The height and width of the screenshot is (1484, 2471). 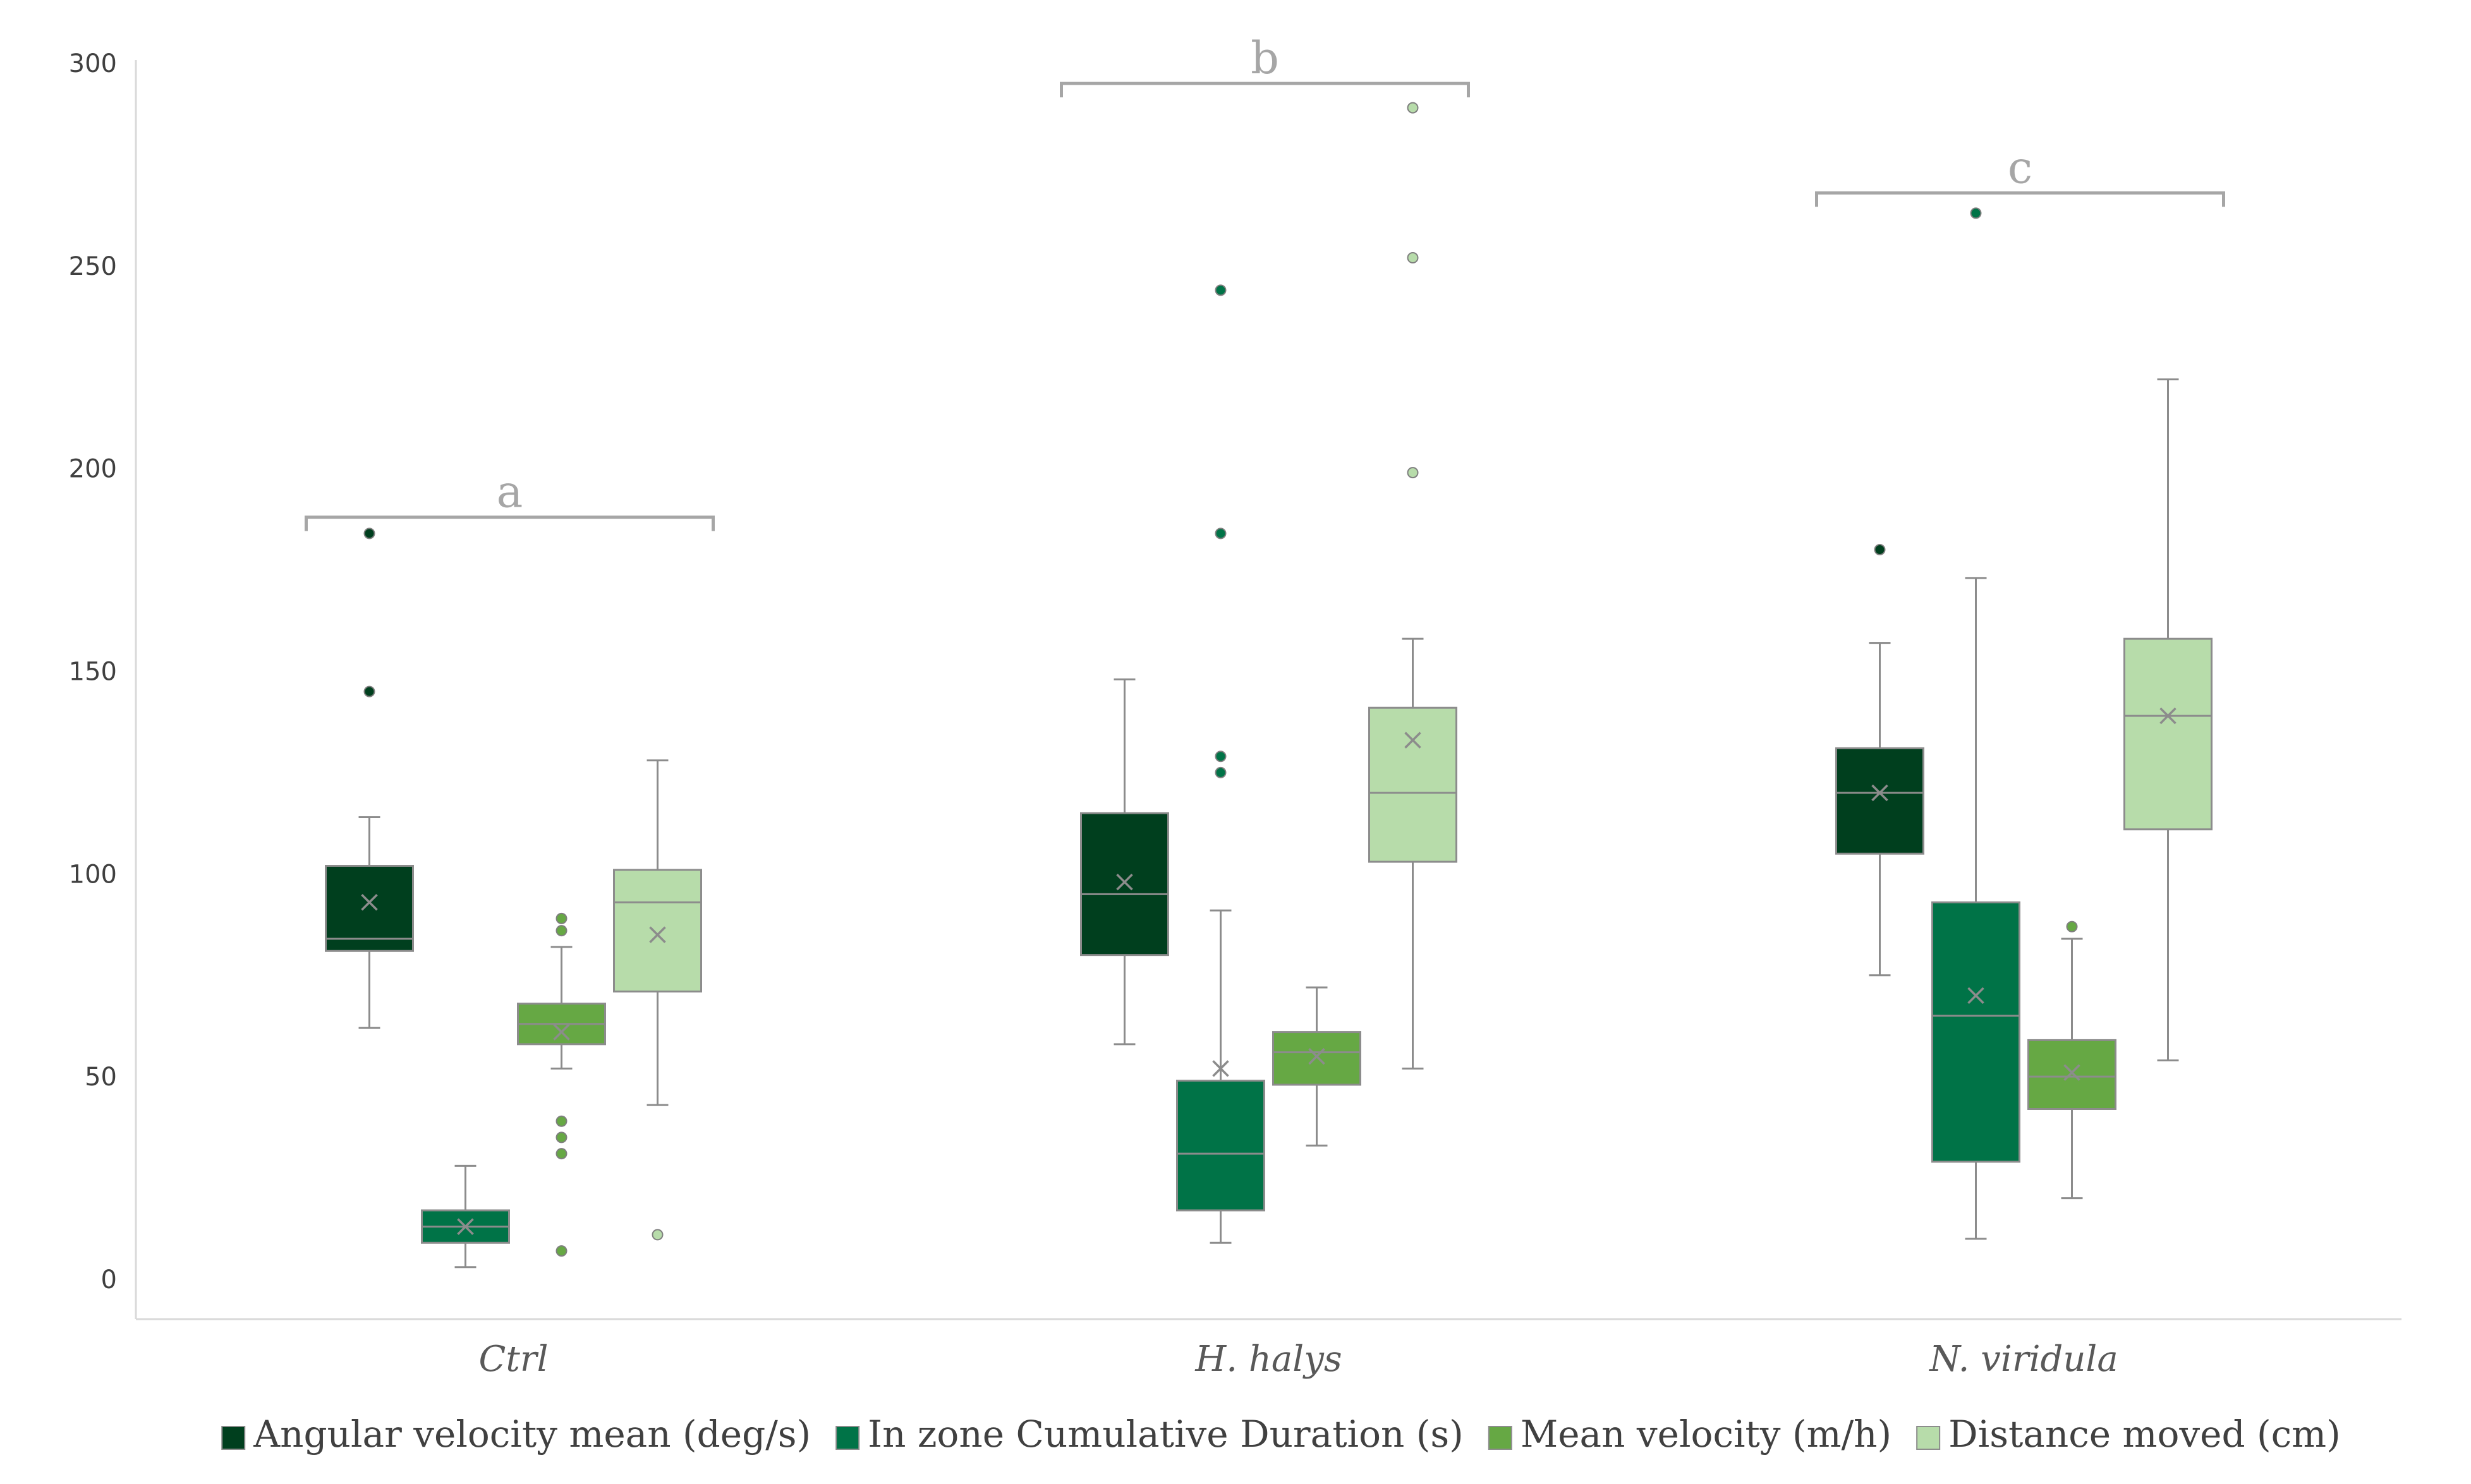 I want to click on y-axis: 0 50 100 150 200 250 300, so click(x=103, y=684).